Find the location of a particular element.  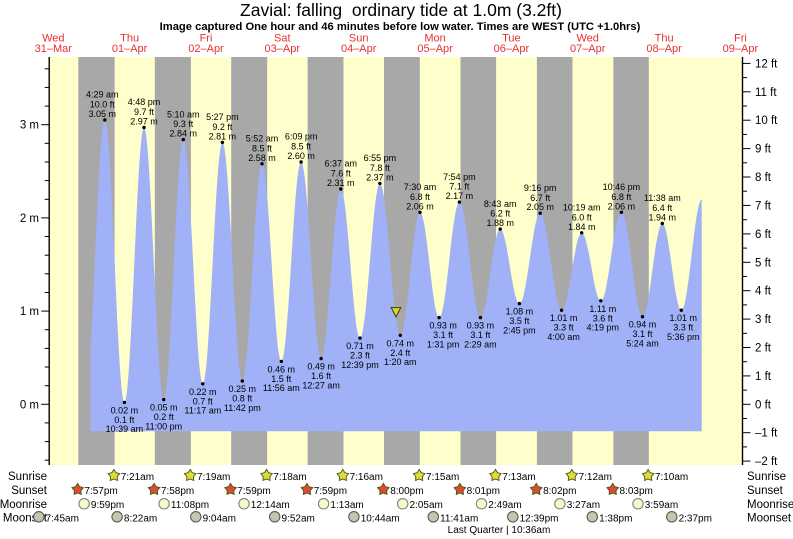

svg-text: Sun is located at coordinates (359, 39).